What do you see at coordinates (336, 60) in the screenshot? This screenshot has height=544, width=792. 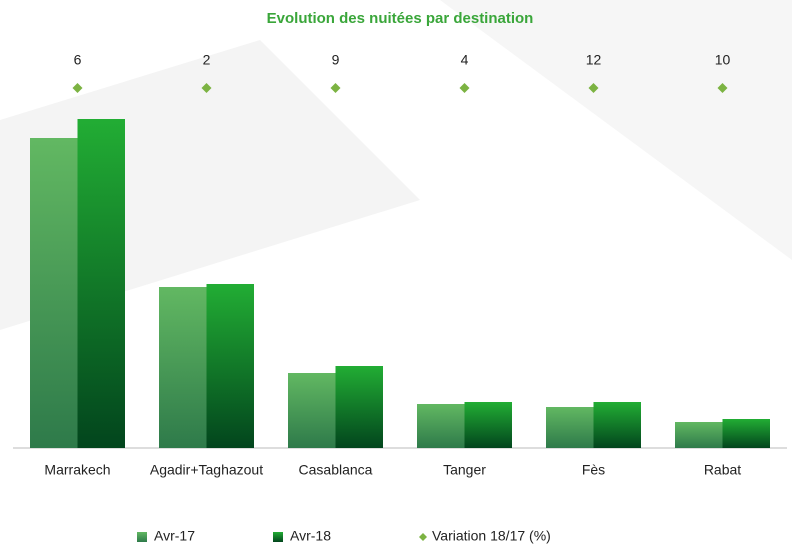 I see `data-label: 9` at bounding box center [336, 60].